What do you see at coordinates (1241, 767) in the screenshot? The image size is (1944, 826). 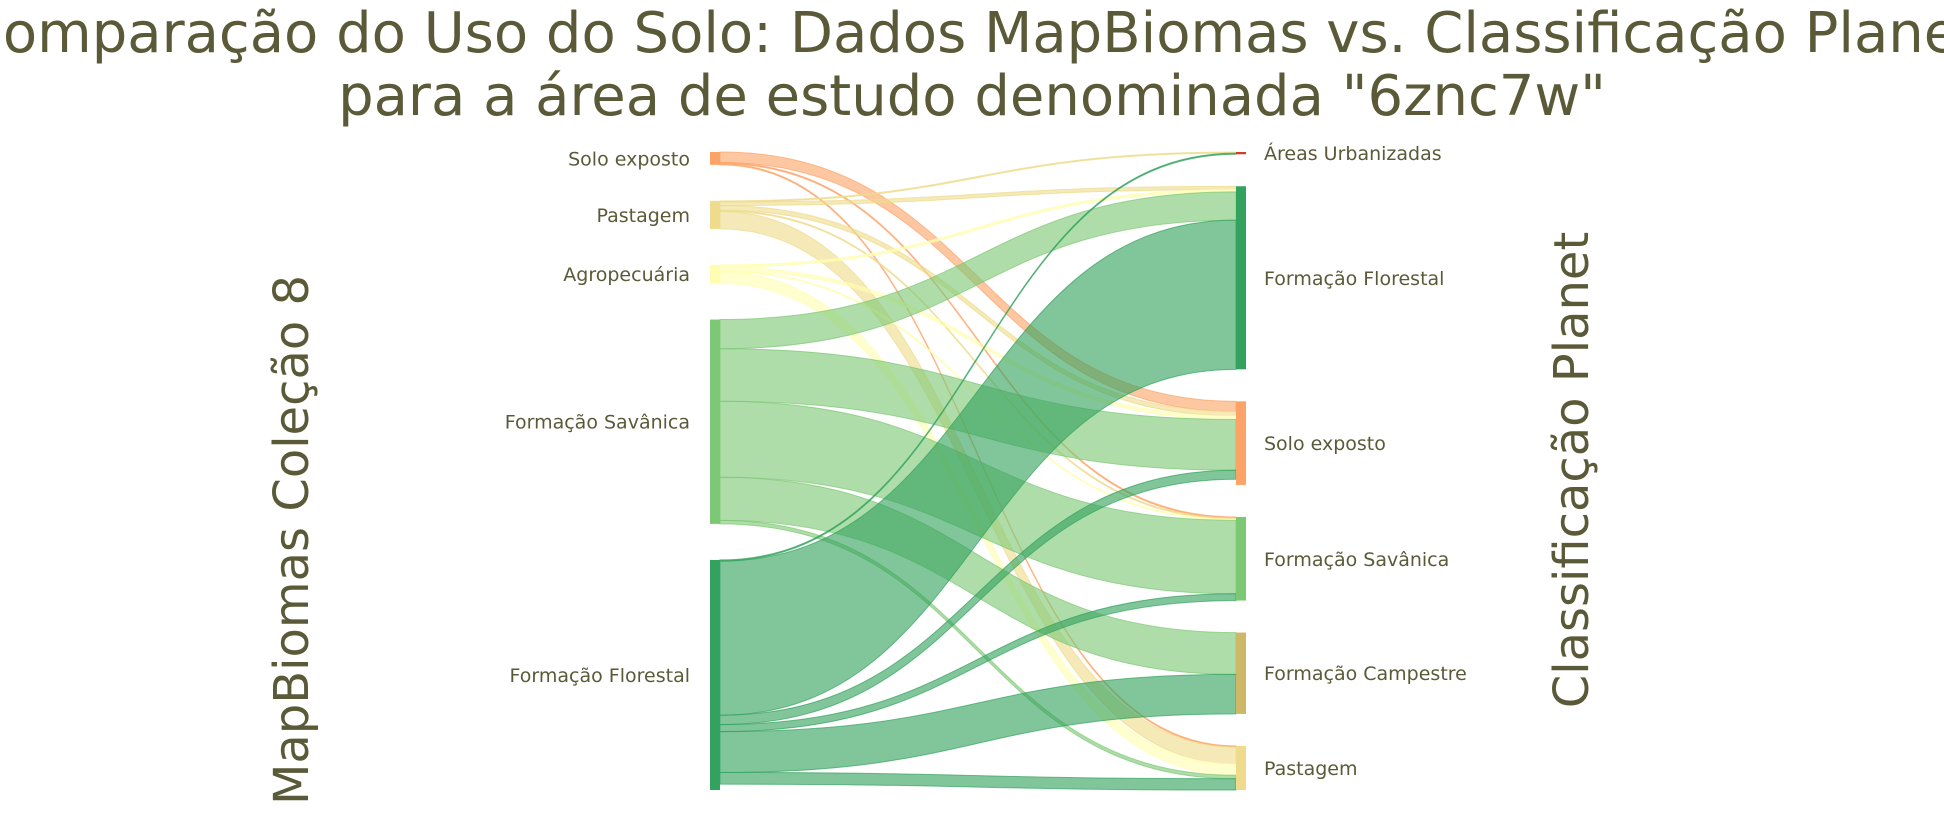 I see `target-node-pastagem` at bounding box center [1241, 767].